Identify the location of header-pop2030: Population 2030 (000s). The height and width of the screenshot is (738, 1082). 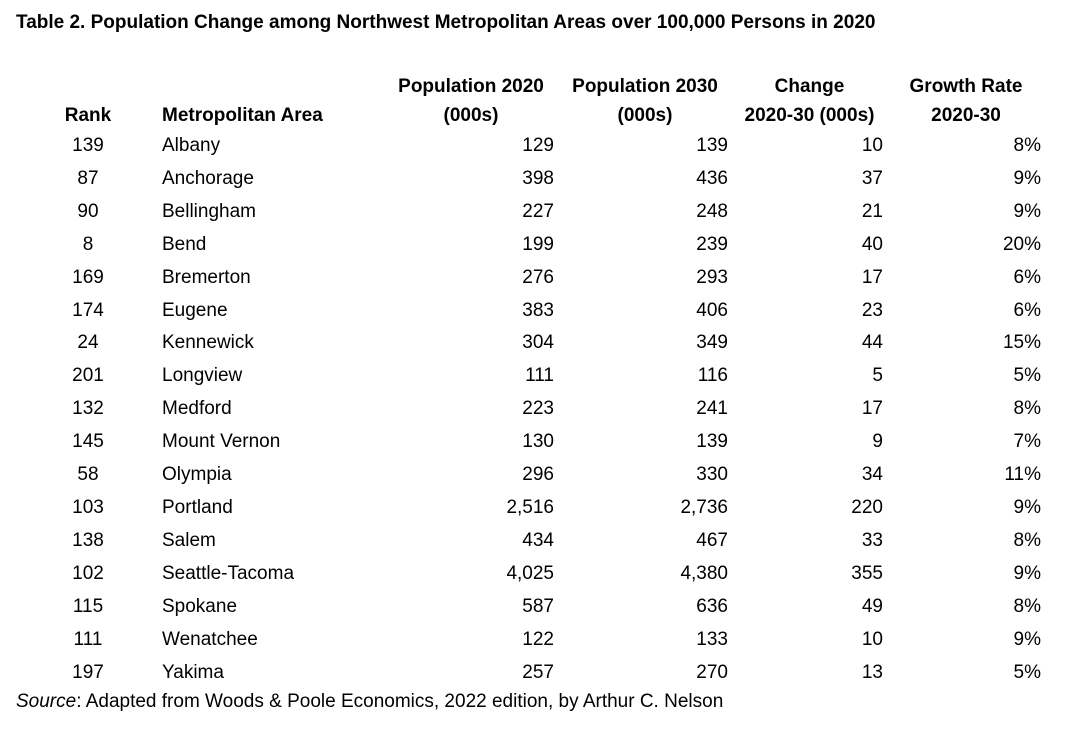
(645, 101).